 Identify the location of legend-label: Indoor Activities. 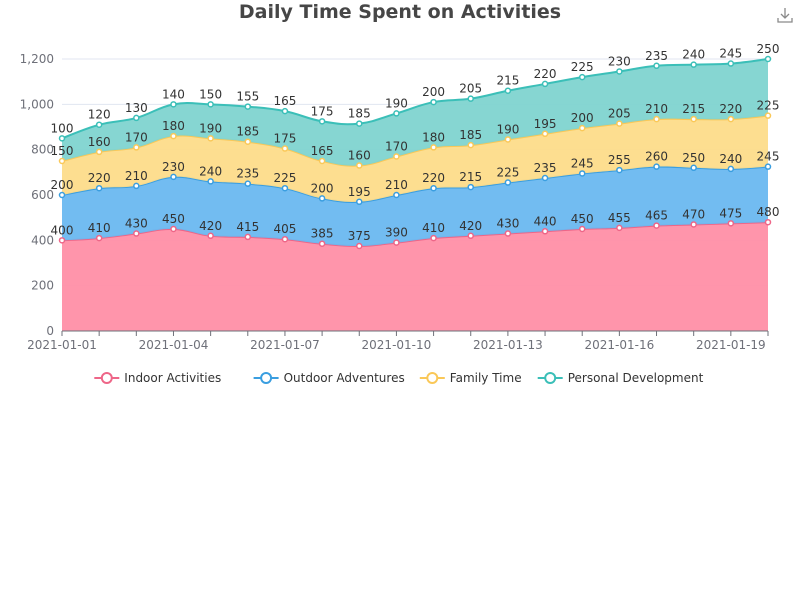
(172, 378).